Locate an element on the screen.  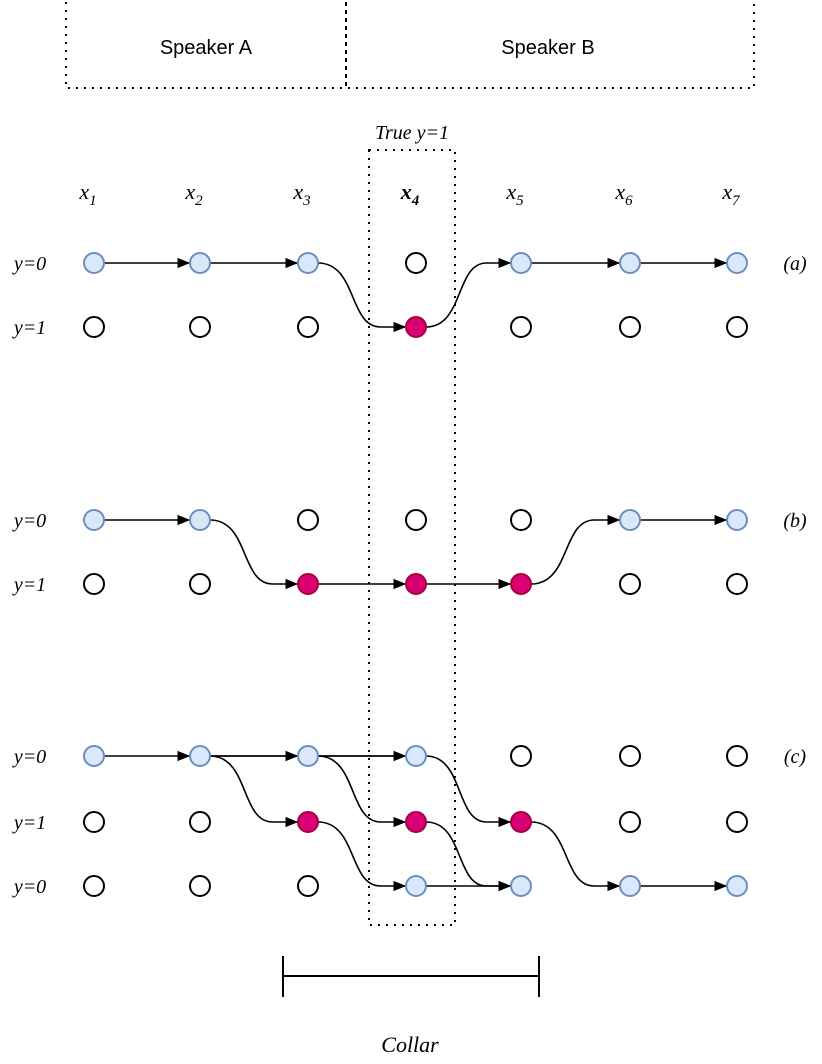
speaker-b-label: Speaker B is located at coordinates (547, 48).